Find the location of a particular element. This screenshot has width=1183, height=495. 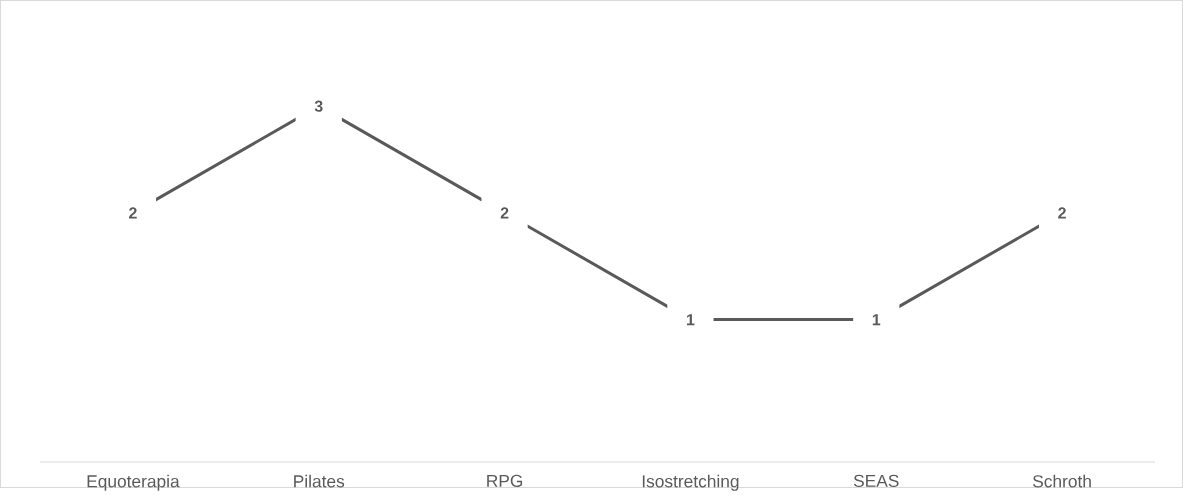

data-label: 3 is located at coordinates (318, 106).